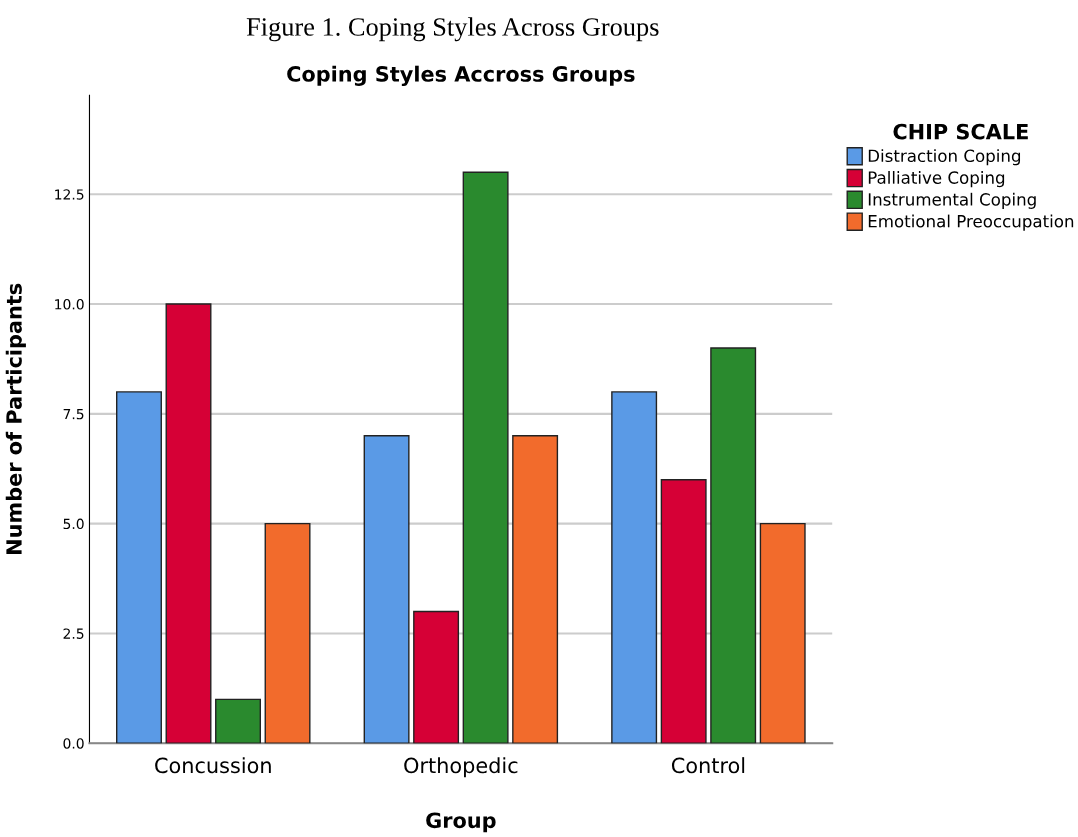 Image resolution: width=1078 pixels, height=837 pixels. What do you see at coordinates (461, 767) in the screenshot?
I see `x-tick-label: Orthopedic` at bounding box center [461, 767].